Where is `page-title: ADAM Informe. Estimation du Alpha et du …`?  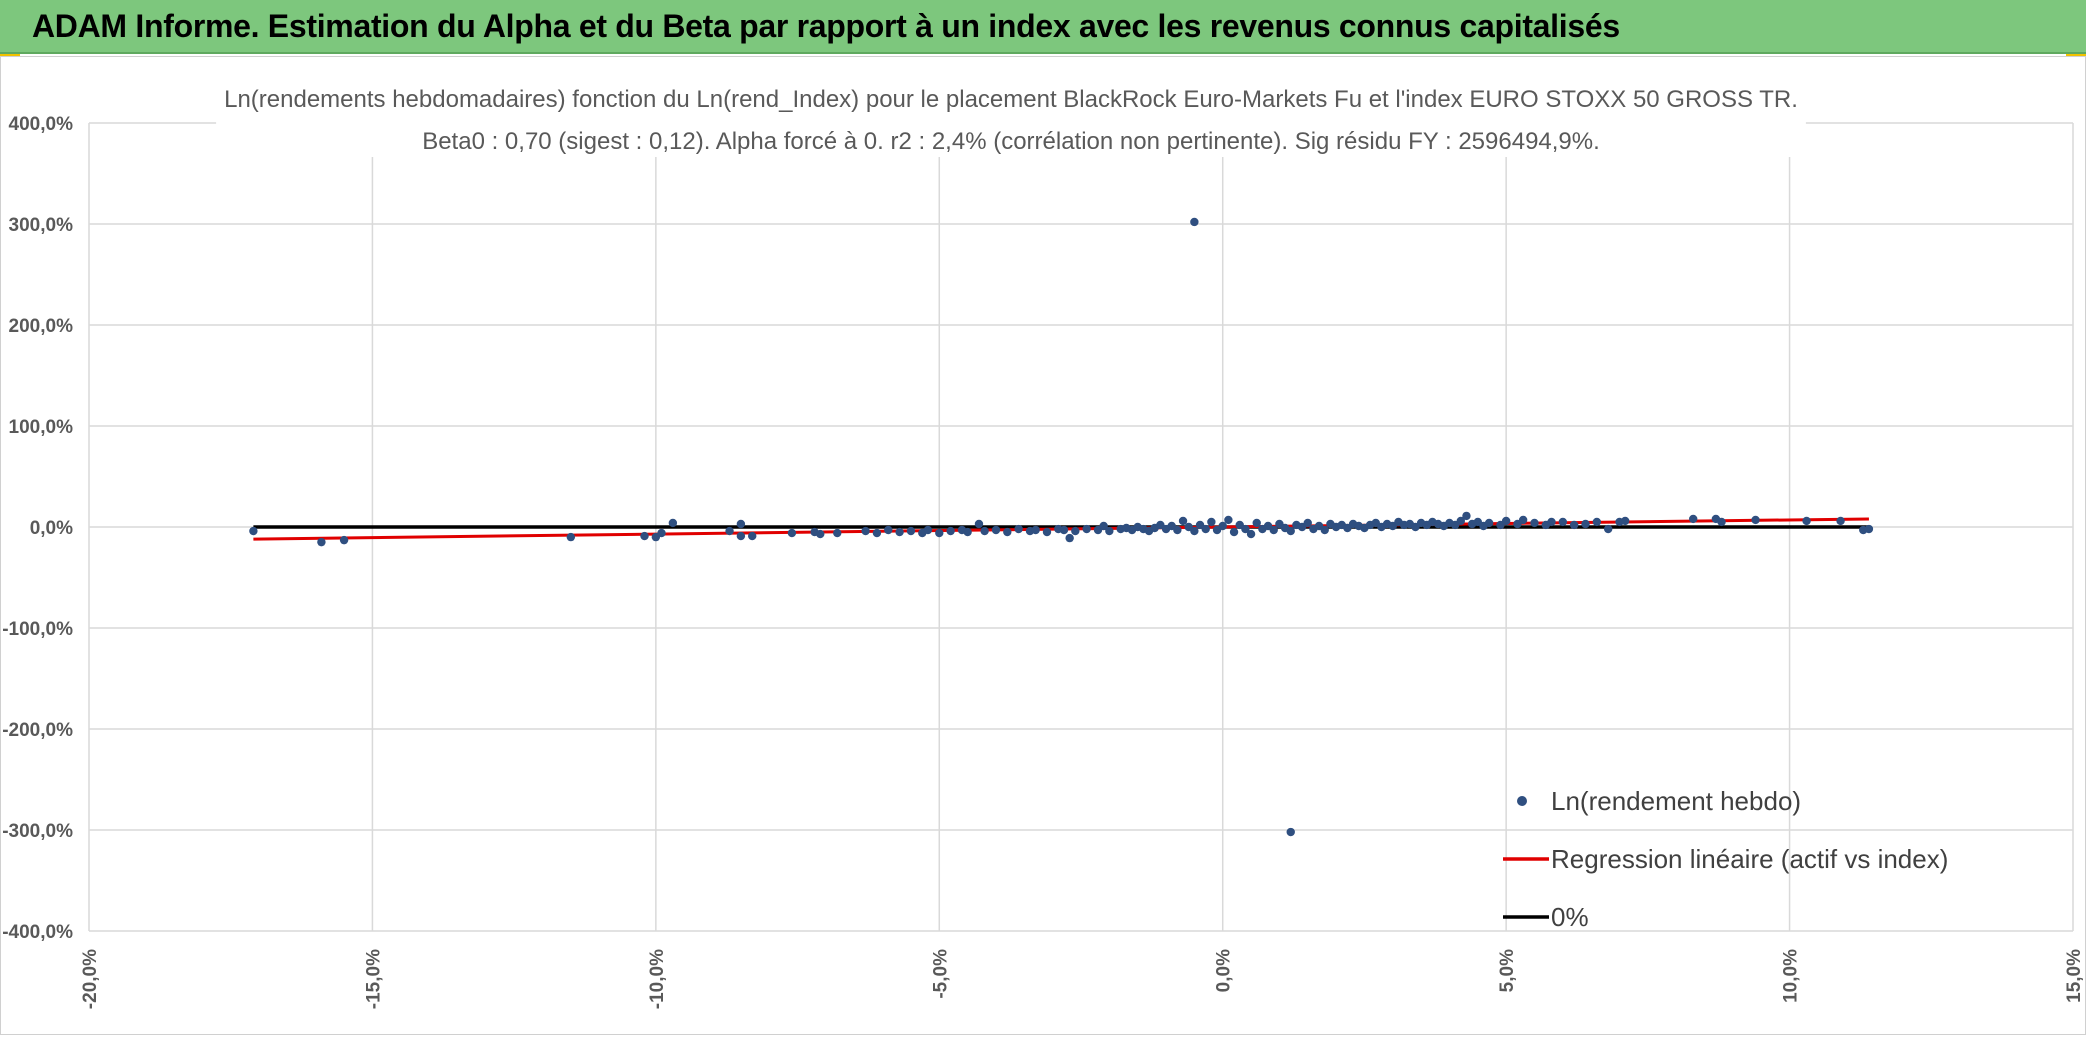 page-title: ADAM Informe. Estimation du Alpha et du … is located at coordinates (826, 26).